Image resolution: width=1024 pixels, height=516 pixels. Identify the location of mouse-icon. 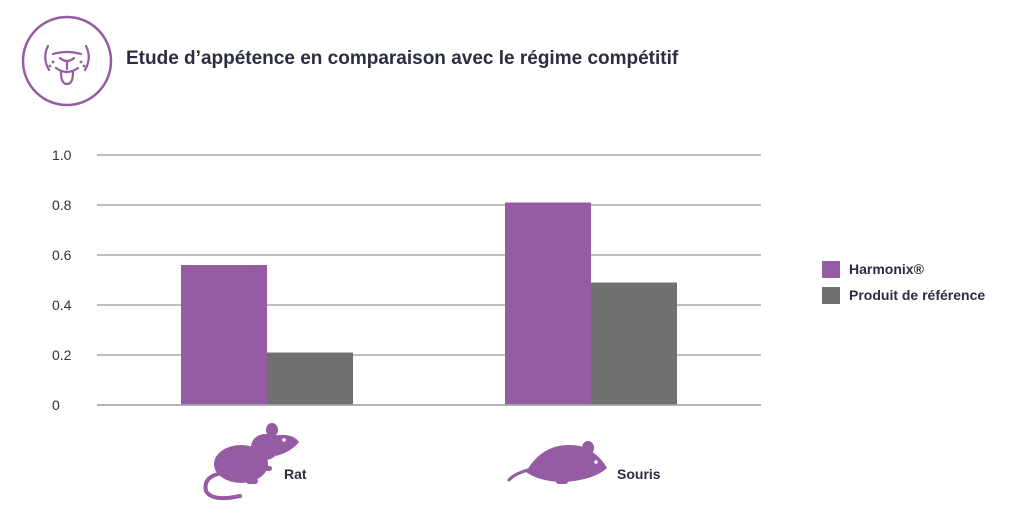
(557, 462).